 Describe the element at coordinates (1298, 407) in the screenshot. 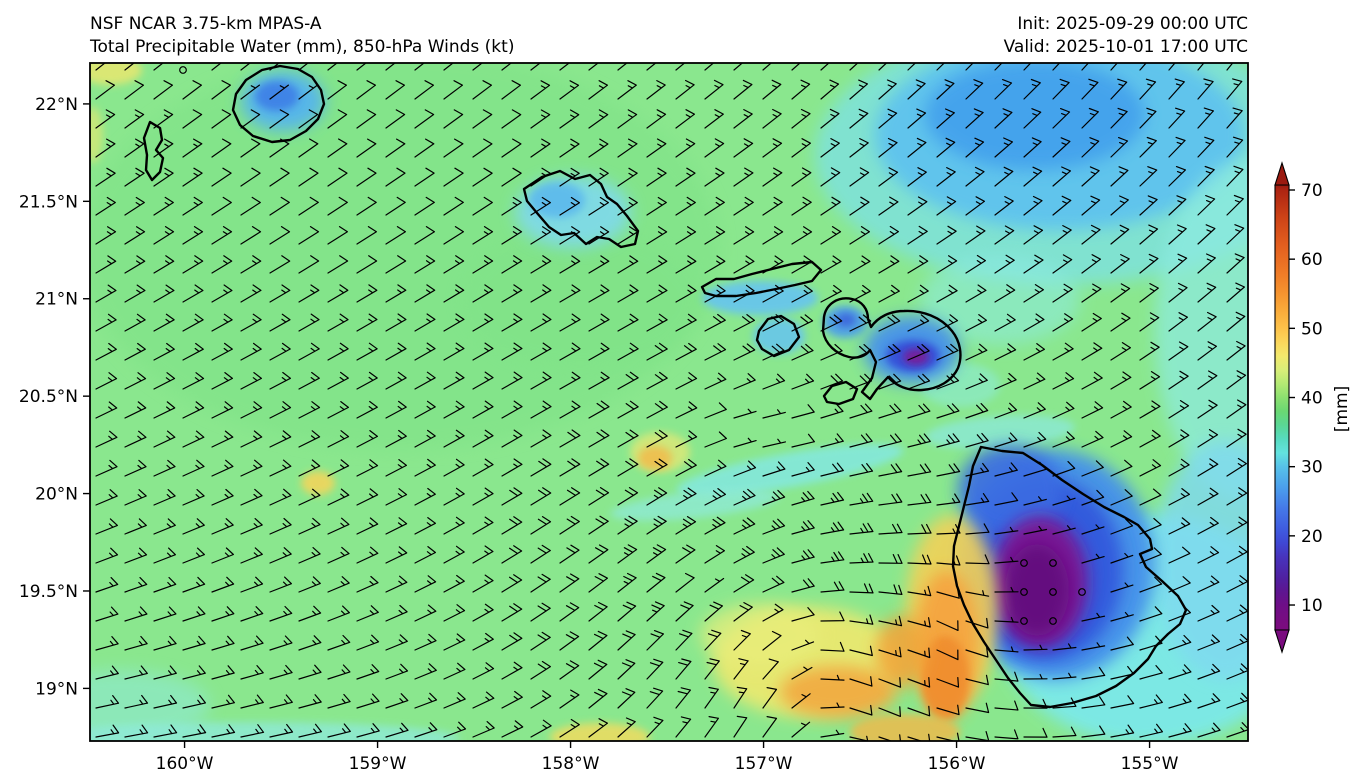

I see `colorbar: 10 20 30 40 50 60 70` at that location.